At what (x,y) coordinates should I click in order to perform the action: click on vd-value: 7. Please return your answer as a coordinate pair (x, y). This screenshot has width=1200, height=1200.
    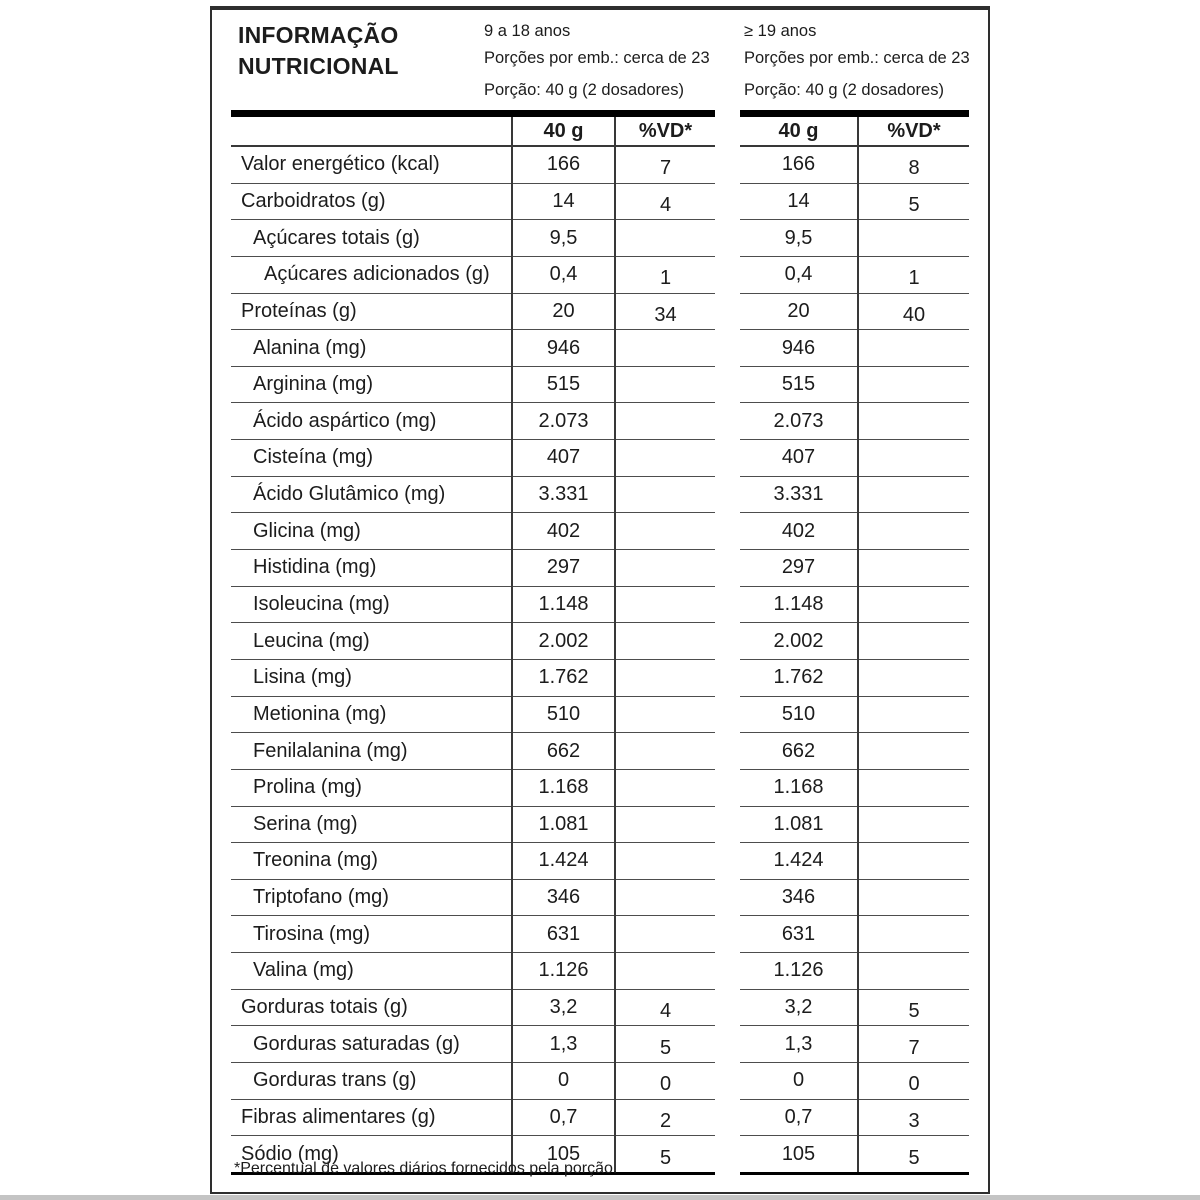
    Looking at the image, I should click on (665, 168).